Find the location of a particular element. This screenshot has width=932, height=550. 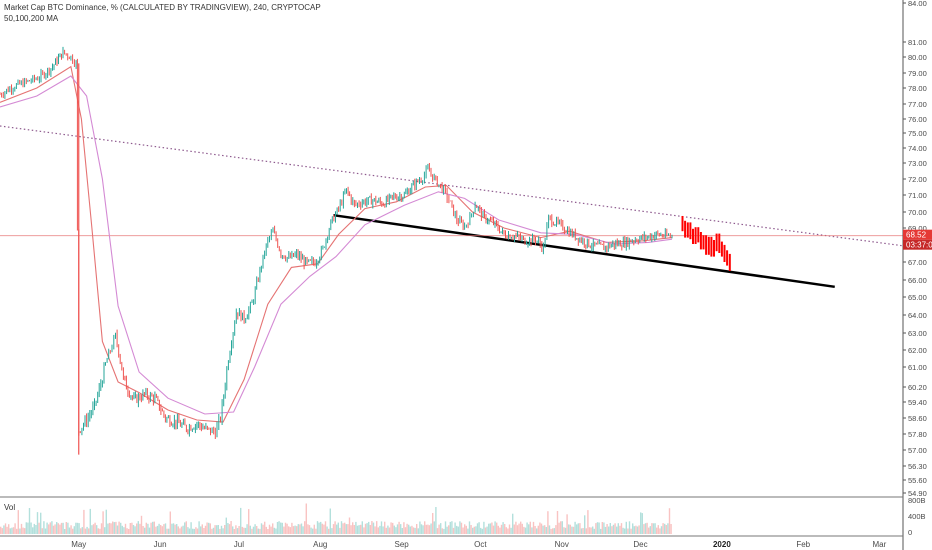

x-tick-label: 2020 is located at coordinates (722, 544).